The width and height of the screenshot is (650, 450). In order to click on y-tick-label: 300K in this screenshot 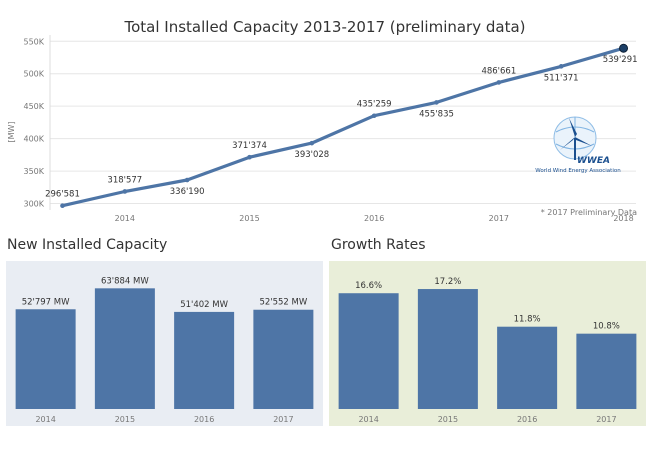, I will do `click(33, 204)`.